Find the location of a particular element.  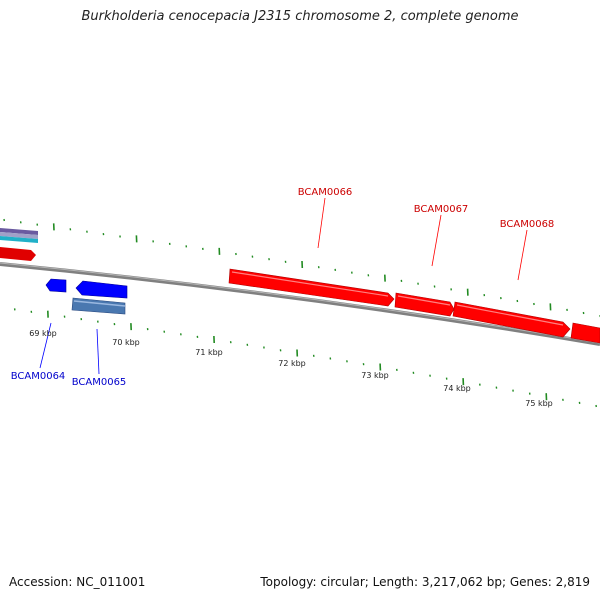

gene-partial-red is located at coordinates (18, 254).